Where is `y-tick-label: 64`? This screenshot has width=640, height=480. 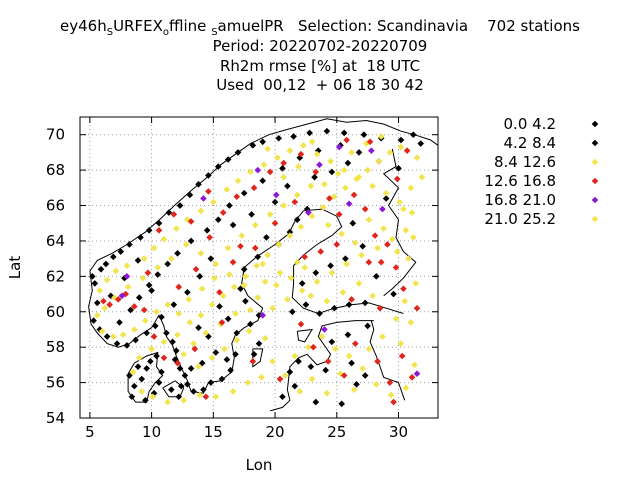 y-tick-label: 64 is located at coordinates (55, 241).